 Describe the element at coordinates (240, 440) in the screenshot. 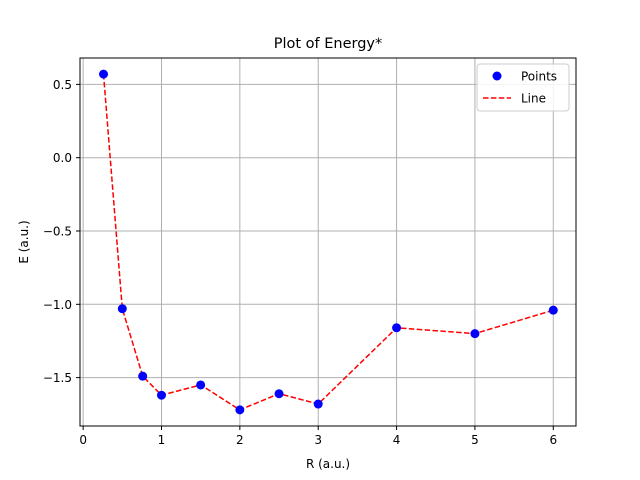

I see `x-tick-label: 2` at that location.